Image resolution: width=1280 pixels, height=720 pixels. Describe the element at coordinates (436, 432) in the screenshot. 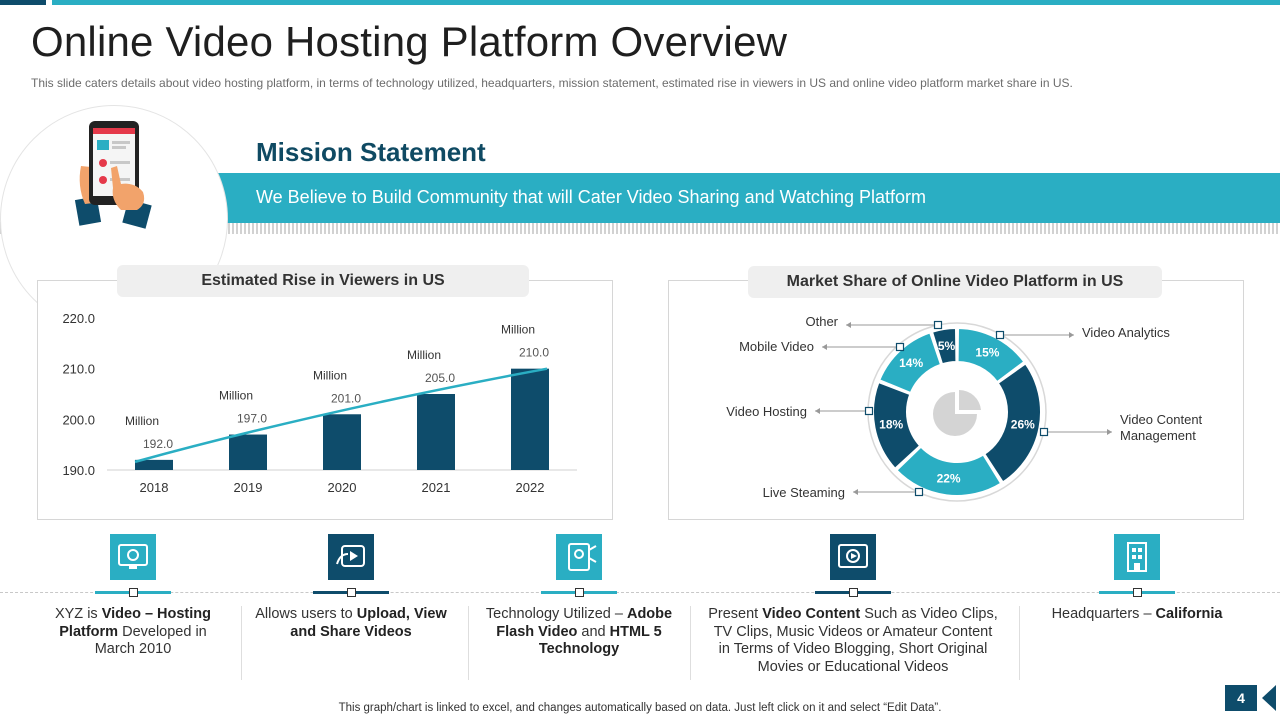

I see `bar-2021` at that location.